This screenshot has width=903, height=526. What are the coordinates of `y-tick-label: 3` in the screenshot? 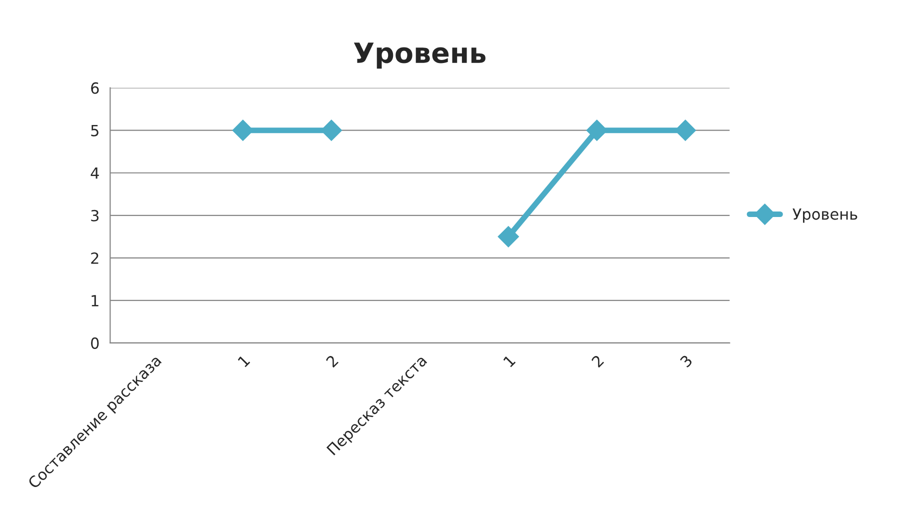 It's located at (95, 216).